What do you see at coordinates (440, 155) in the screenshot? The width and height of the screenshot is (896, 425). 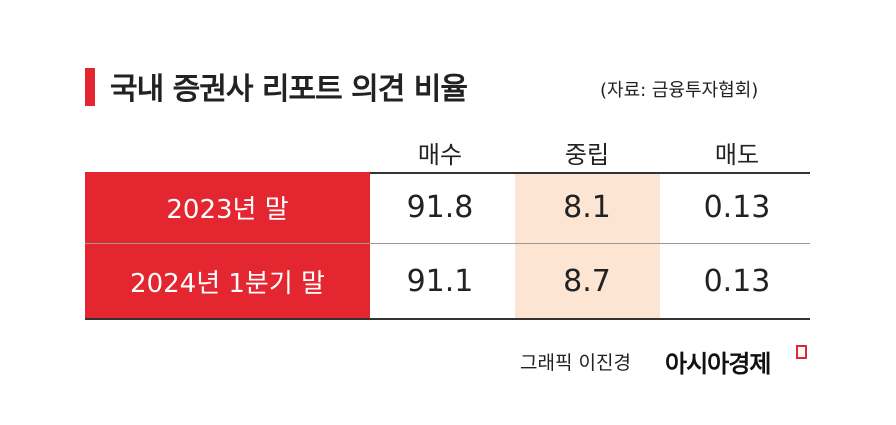 I see `column-header: 매수` at bounding box center [440, 155].